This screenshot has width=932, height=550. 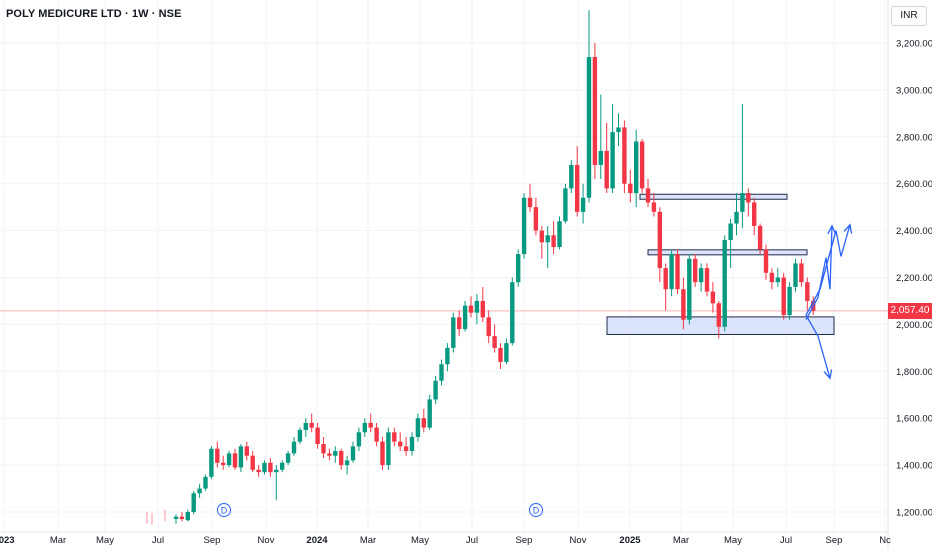 I want to click on x-tick-0: 2023, so click(x=7, y=540).